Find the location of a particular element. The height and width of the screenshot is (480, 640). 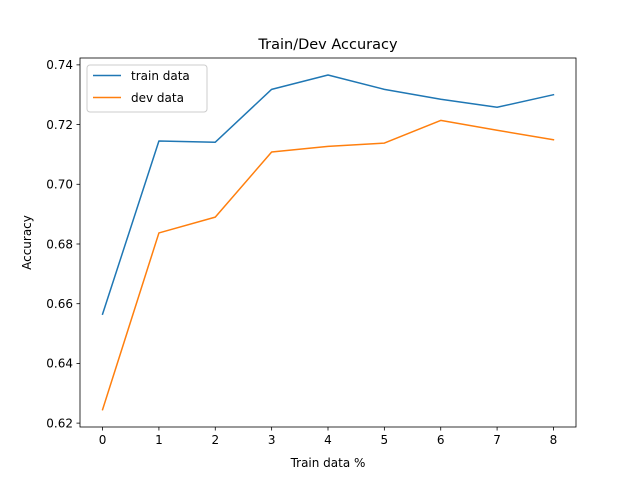

x-axis-label: Train data % is located at coordinates (328, 463).